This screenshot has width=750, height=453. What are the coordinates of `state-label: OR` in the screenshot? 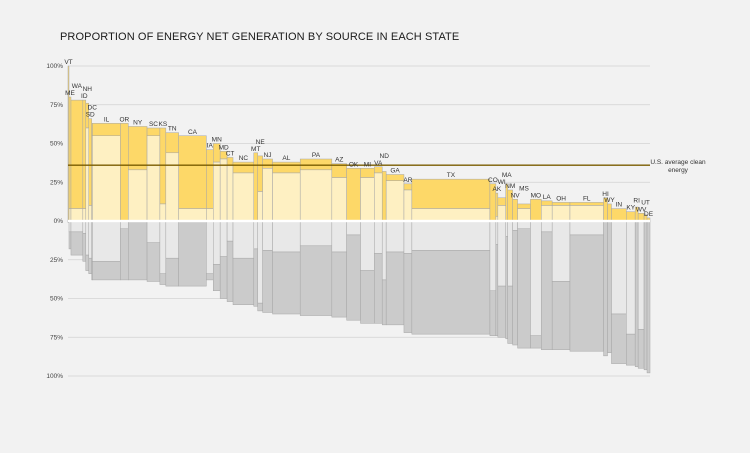 It's located at (124, 119).